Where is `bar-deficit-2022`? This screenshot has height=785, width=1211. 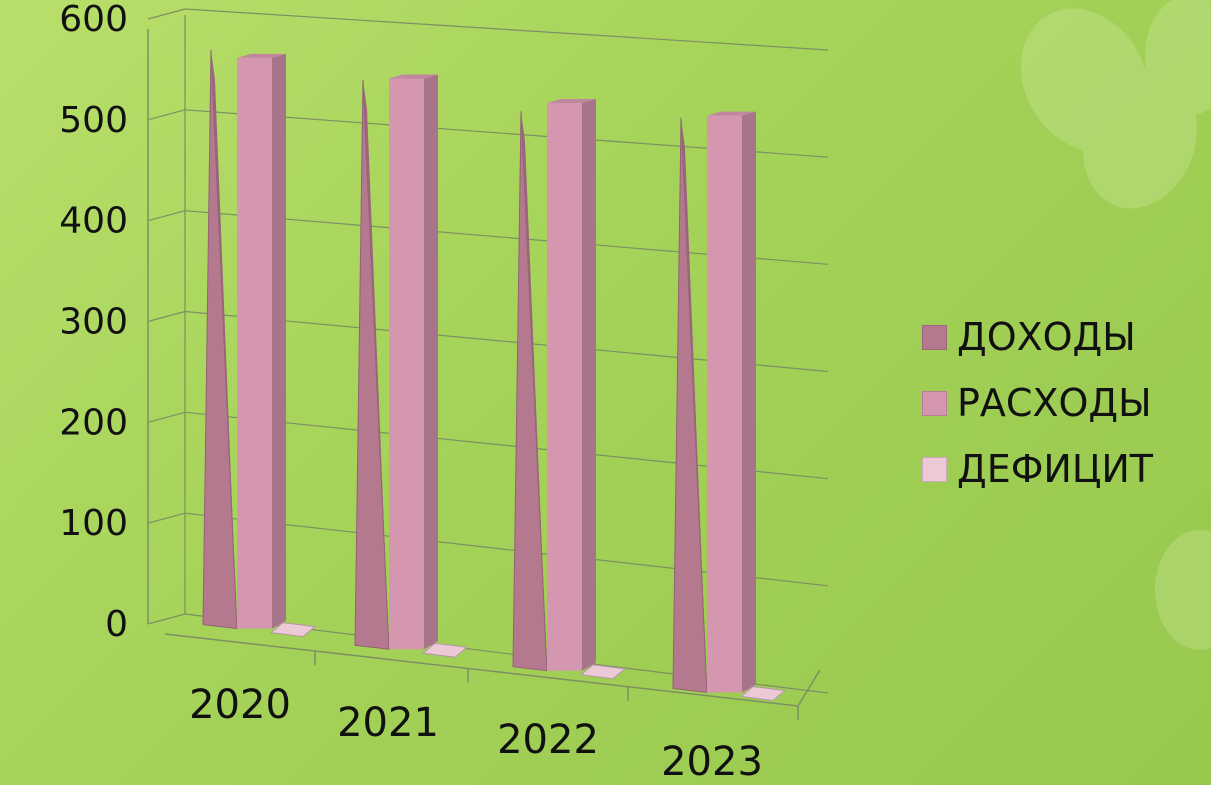
bar-deficit-2022 is located at coordinates (603, 672).